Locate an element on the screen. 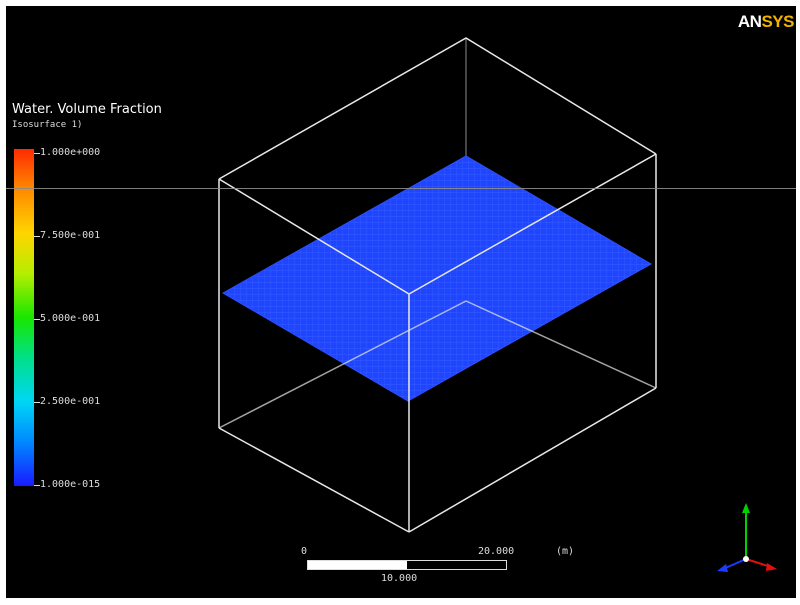 The width and height of the screenshot is (800, 605). scale-unit-label: (m) is located at coordinates (565, 551).